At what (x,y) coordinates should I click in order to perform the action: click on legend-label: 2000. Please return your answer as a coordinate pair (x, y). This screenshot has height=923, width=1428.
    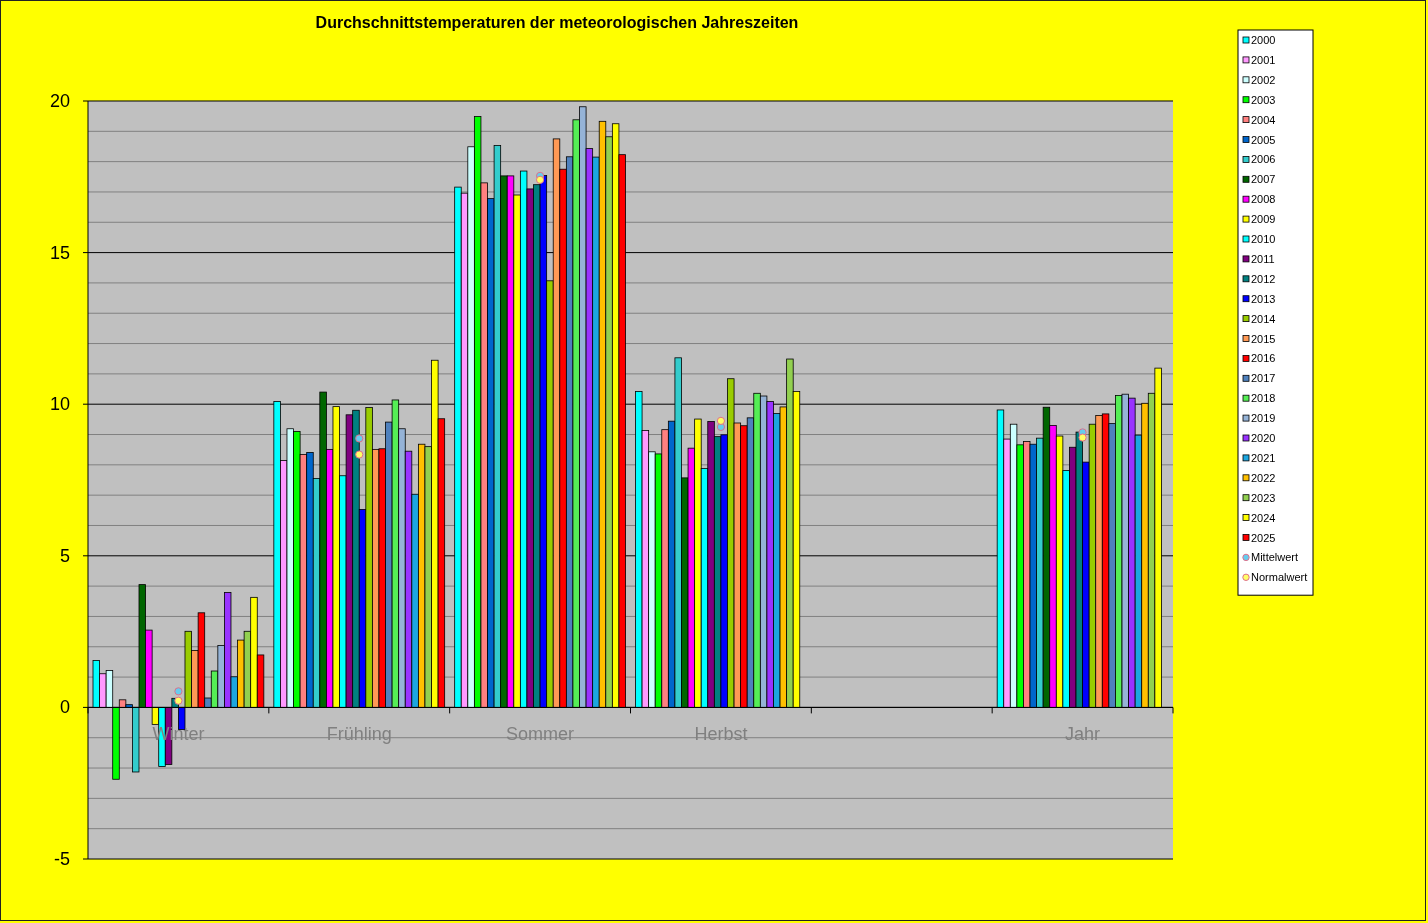
    Looking at the image, I should click on (1263, 40).